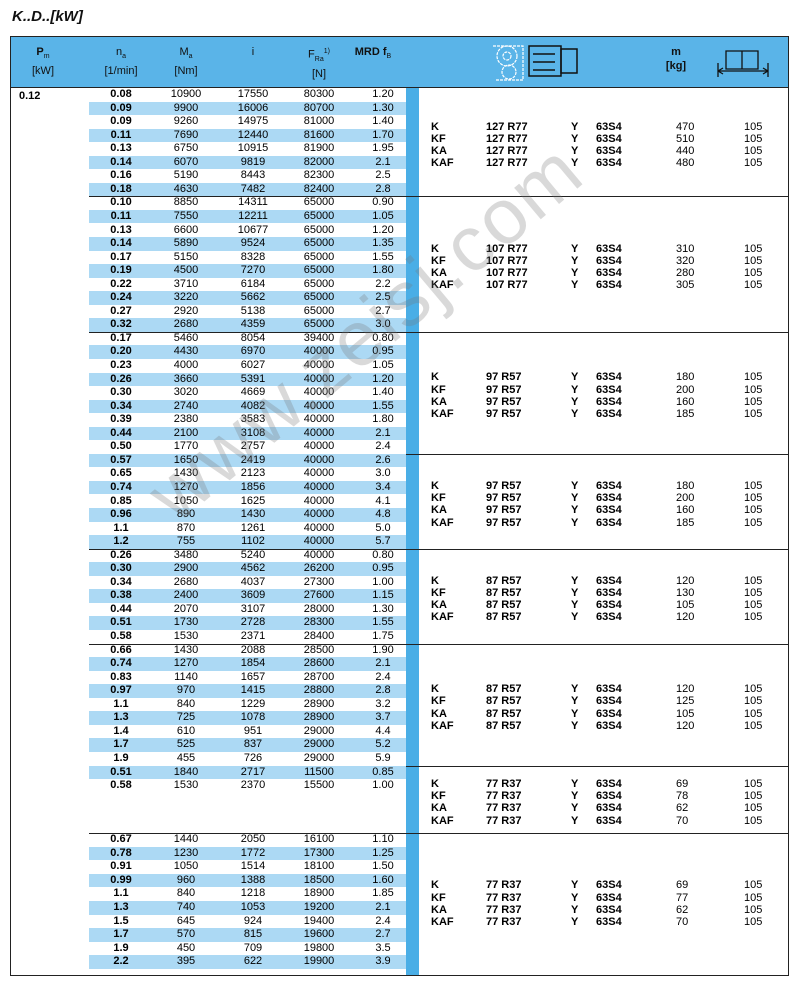  What do you see at coordinates (121, 310) in the screenshot?
I see `na-cell: 0.27` at bounding box center [121, 310].